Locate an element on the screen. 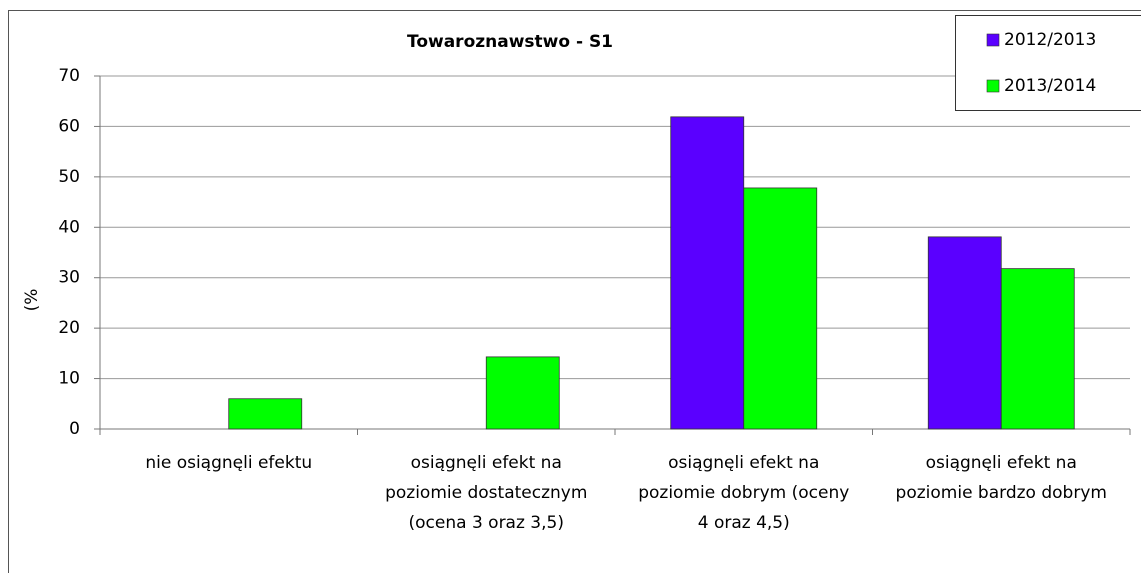 The height and width of the screenshot is (573, 1141). x-tick-label: nie osiągnęli efektu is located at coordinates (228, 463).